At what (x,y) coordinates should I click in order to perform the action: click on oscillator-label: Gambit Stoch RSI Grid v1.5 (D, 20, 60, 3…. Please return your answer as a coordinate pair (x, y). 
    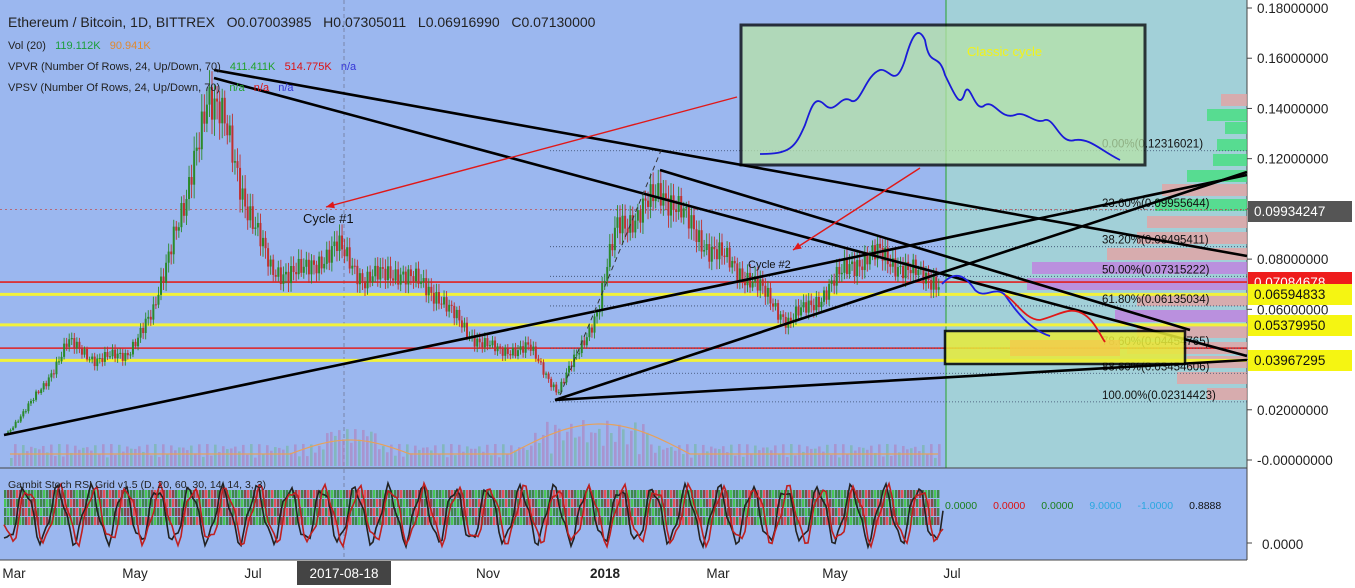
    Looking at the image, I should click on (137, 485).